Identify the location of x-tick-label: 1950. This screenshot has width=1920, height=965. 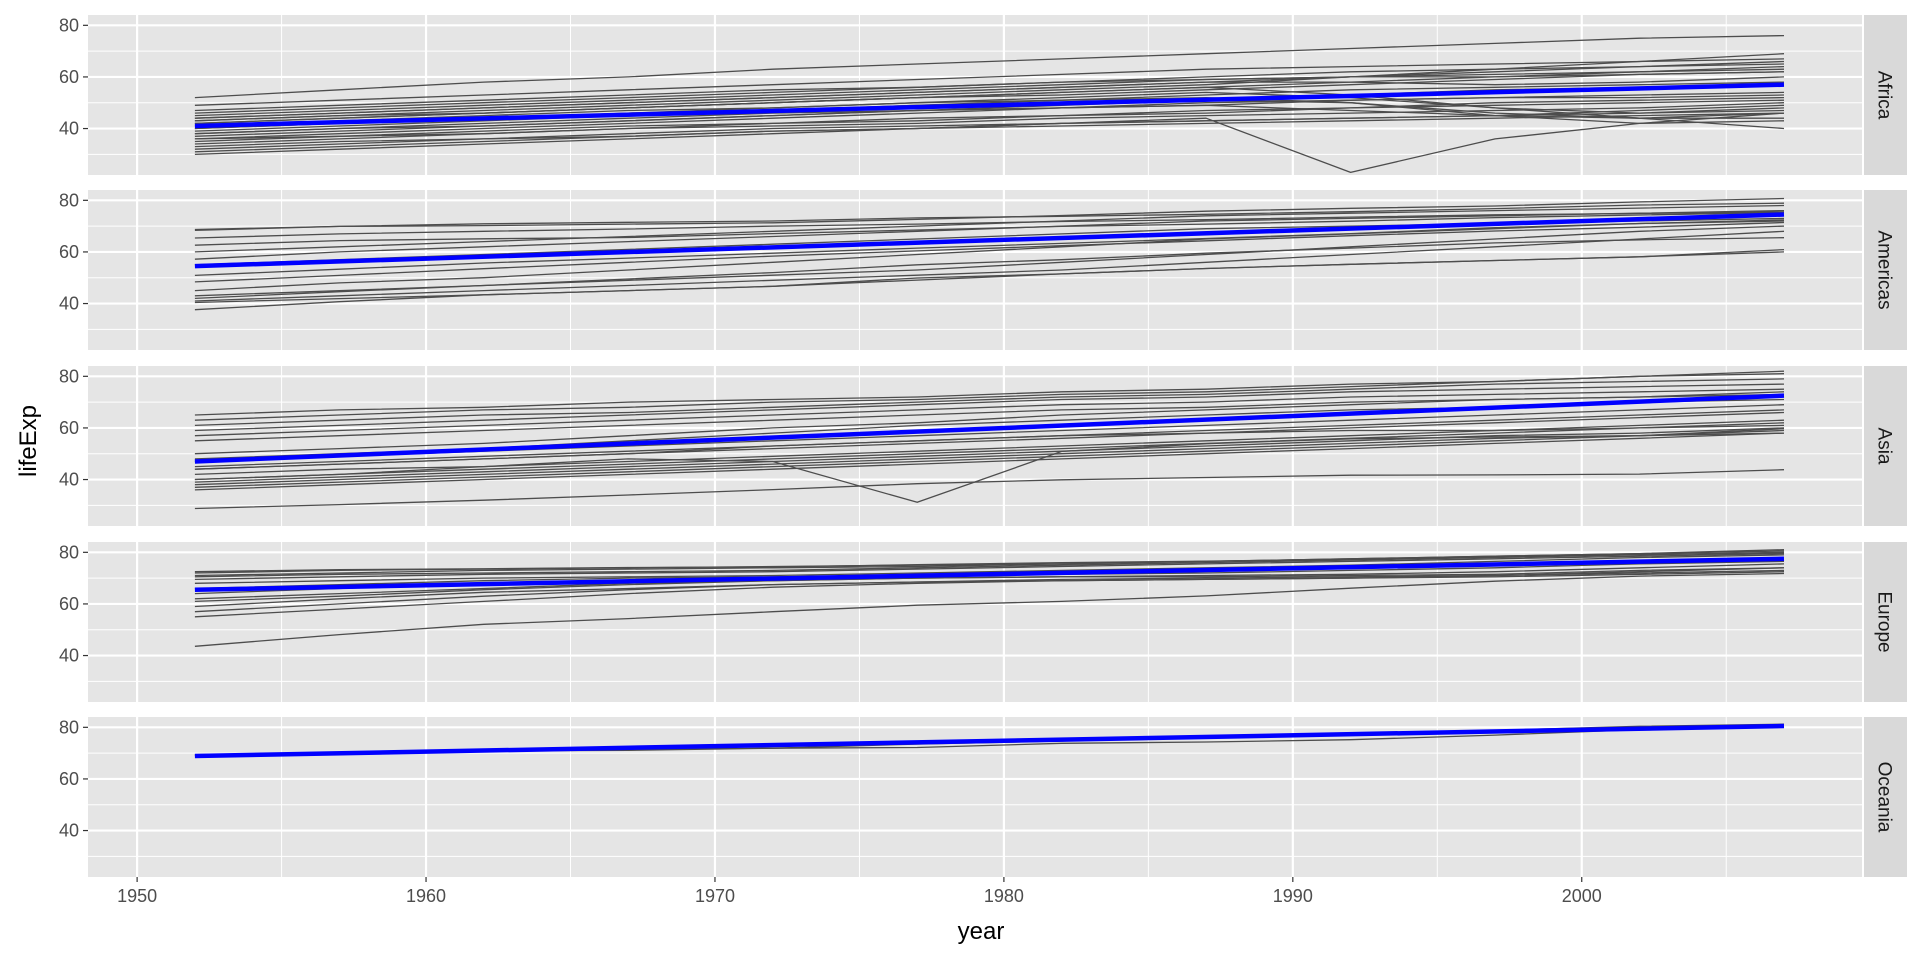
(137, 896).